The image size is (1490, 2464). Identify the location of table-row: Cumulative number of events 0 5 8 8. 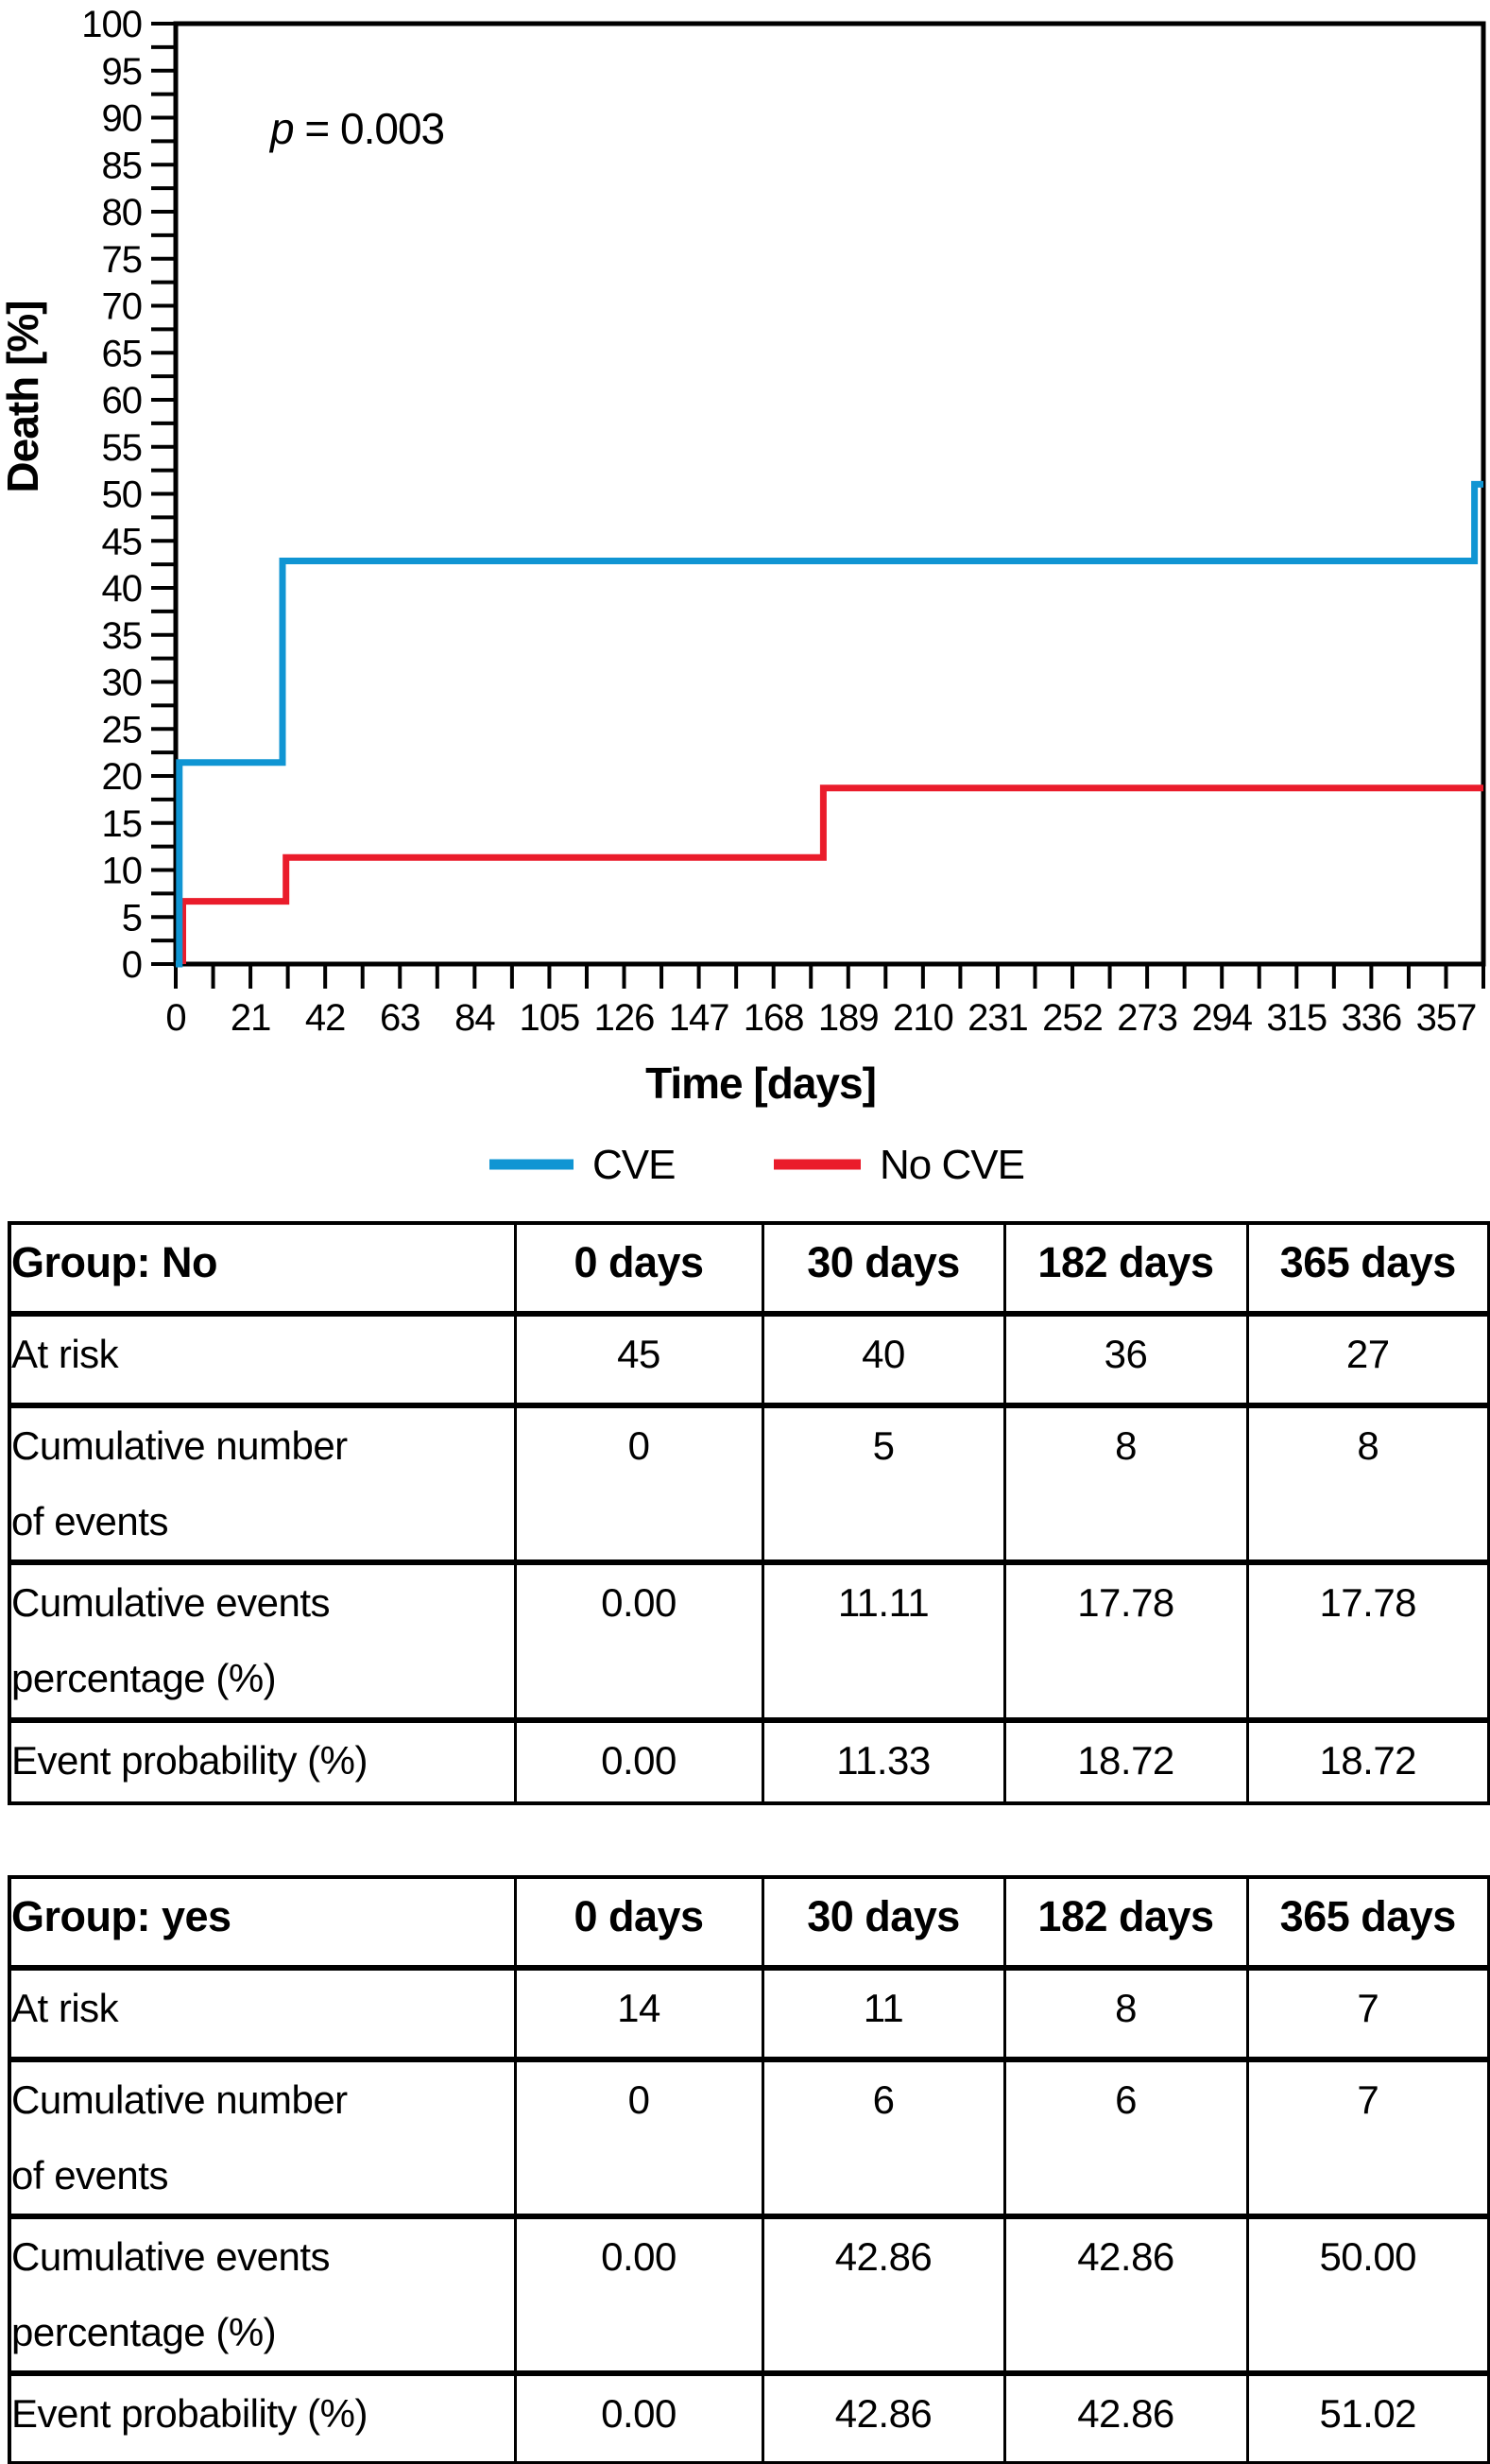
(749, 1483).